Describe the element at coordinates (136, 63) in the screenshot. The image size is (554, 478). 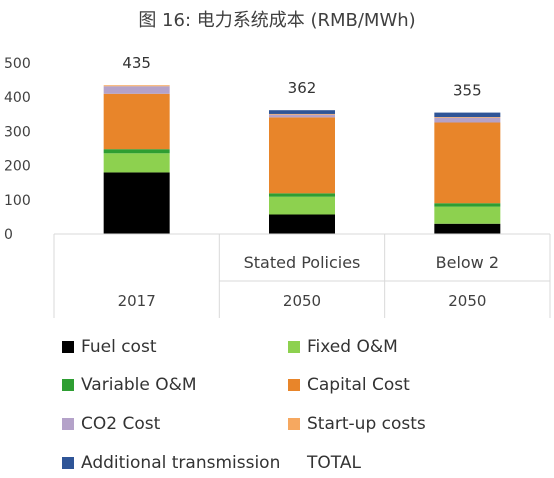
I see `total-label: 435` at that location.